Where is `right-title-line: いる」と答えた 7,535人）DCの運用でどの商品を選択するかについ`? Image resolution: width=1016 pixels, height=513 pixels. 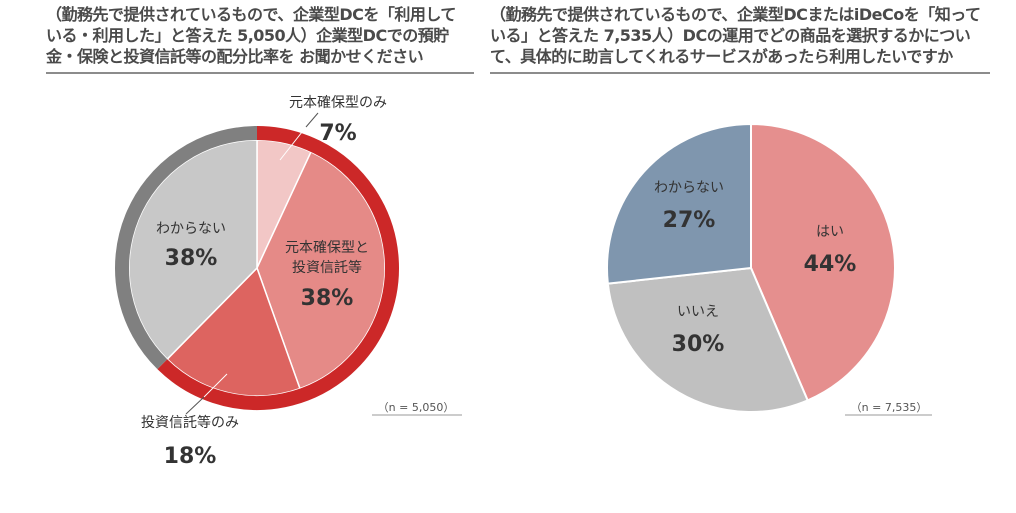
right-title-line: いる」と答えた 7,535人）DCの運用でどの商品を選択するかについ is located at coordinates (730, 35).